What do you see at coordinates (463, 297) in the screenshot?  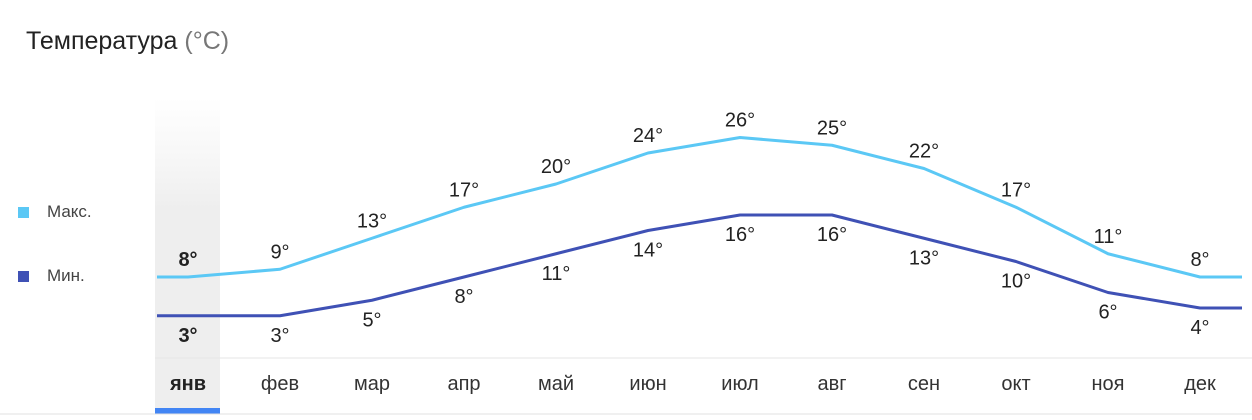 I see `data-label-min: 8°` at bounding box center [463, 297].